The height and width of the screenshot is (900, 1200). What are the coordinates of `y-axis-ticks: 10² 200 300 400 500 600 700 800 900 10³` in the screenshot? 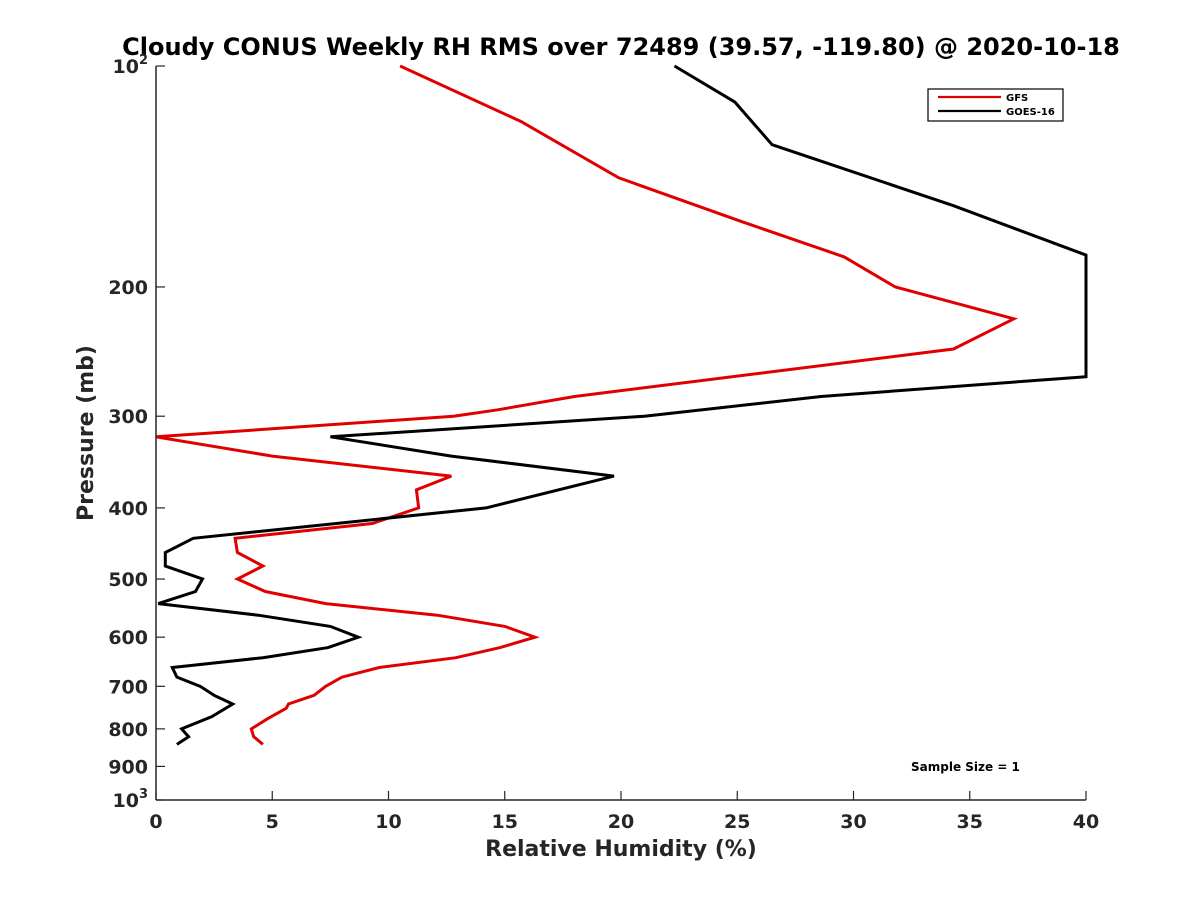 It's located at (136, 432).